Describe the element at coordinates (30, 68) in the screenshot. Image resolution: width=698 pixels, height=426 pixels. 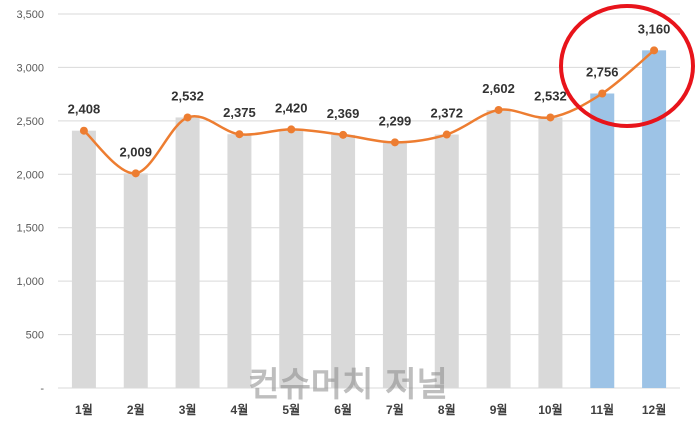
I see `y-tick-label: 3,000` at that location.